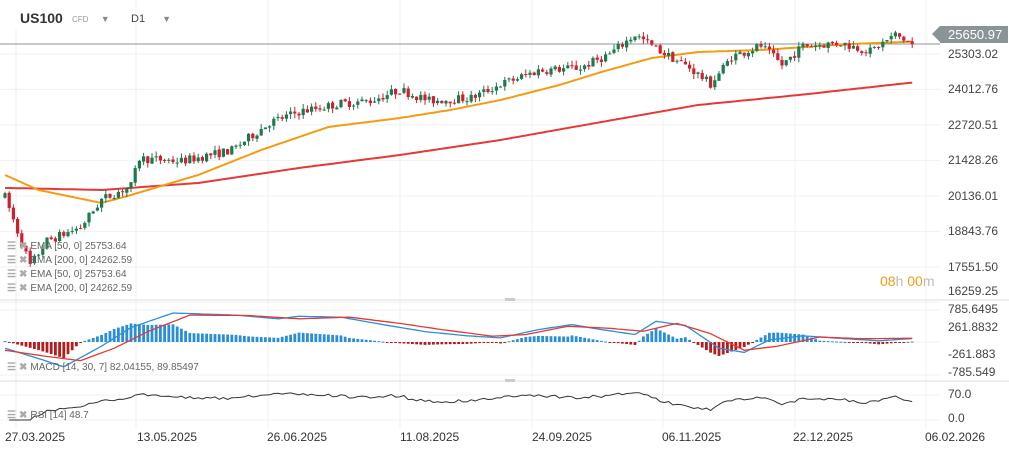 The image size is (1009, 450). Describe the element at coordinates (823, 437) in the screenshot. I see `date-label: 22.12.2025` at that location.